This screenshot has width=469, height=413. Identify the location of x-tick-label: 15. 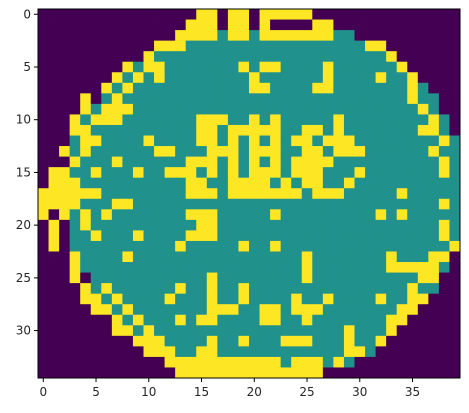
(201, 392).